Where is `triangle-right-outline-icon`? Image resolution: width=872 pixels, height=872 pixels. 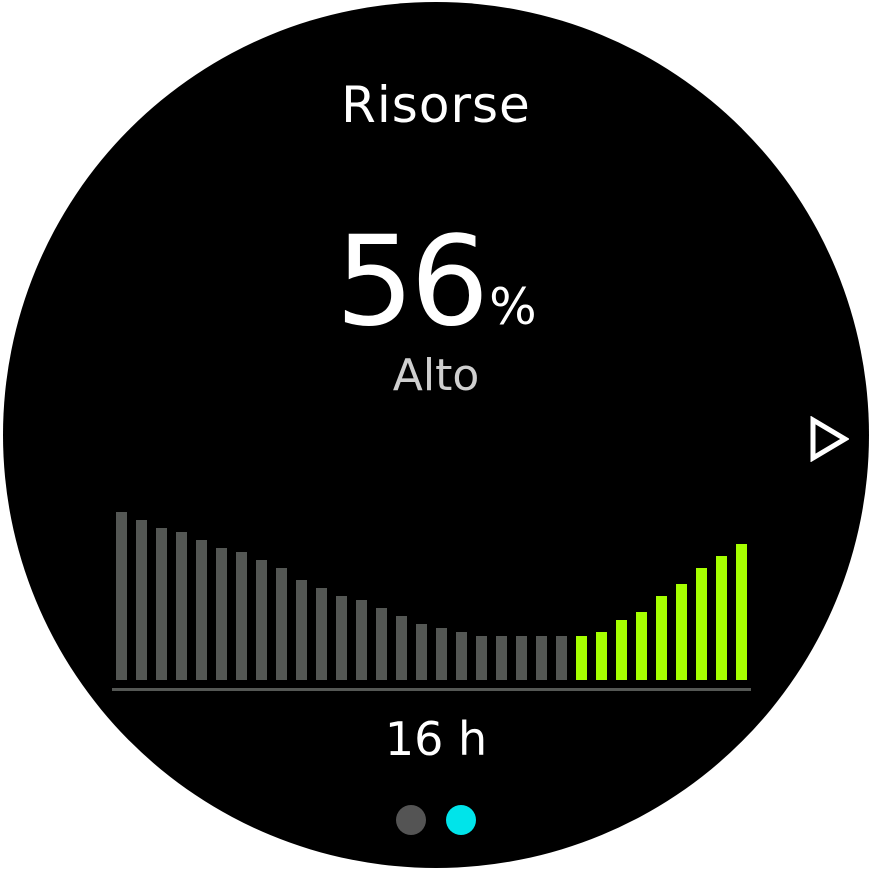 triangle-right-outline-icon is located at coordinates (829, 439).